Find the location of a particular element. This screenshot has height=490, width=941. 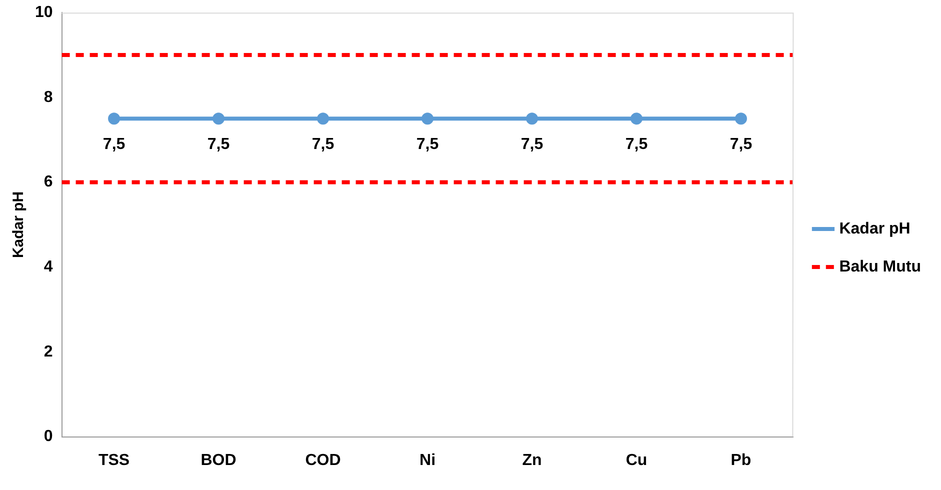

y-tick-label: 10 is located at coordinates (44, 13).